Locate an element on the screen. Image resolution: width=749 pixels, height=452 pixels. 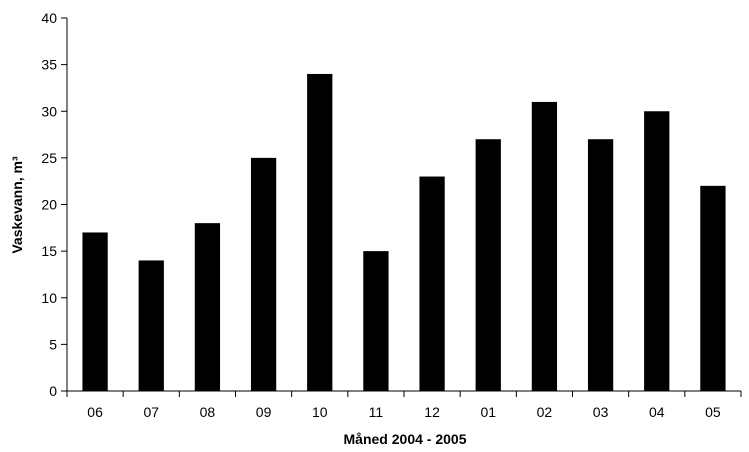
y-tick-label-0: 0 is located at coordinates (53, 391).